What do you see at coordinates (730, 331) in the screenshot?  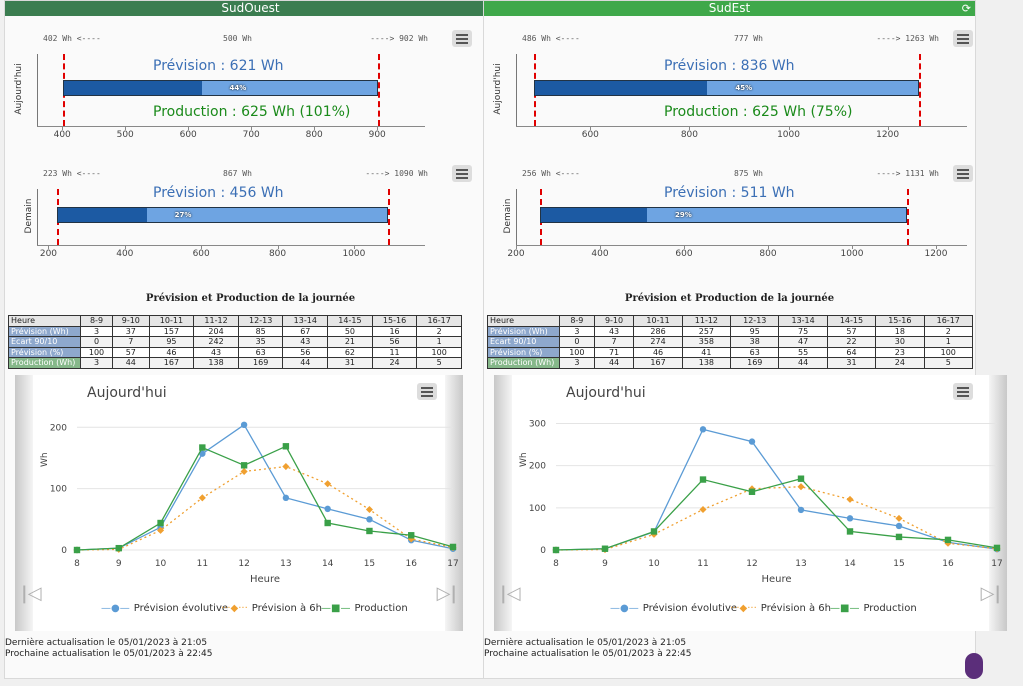 I see `table-row: Prévision (Wh) 3 43 286 257 95 75 57 18 2` at bounding box center [730, 331].